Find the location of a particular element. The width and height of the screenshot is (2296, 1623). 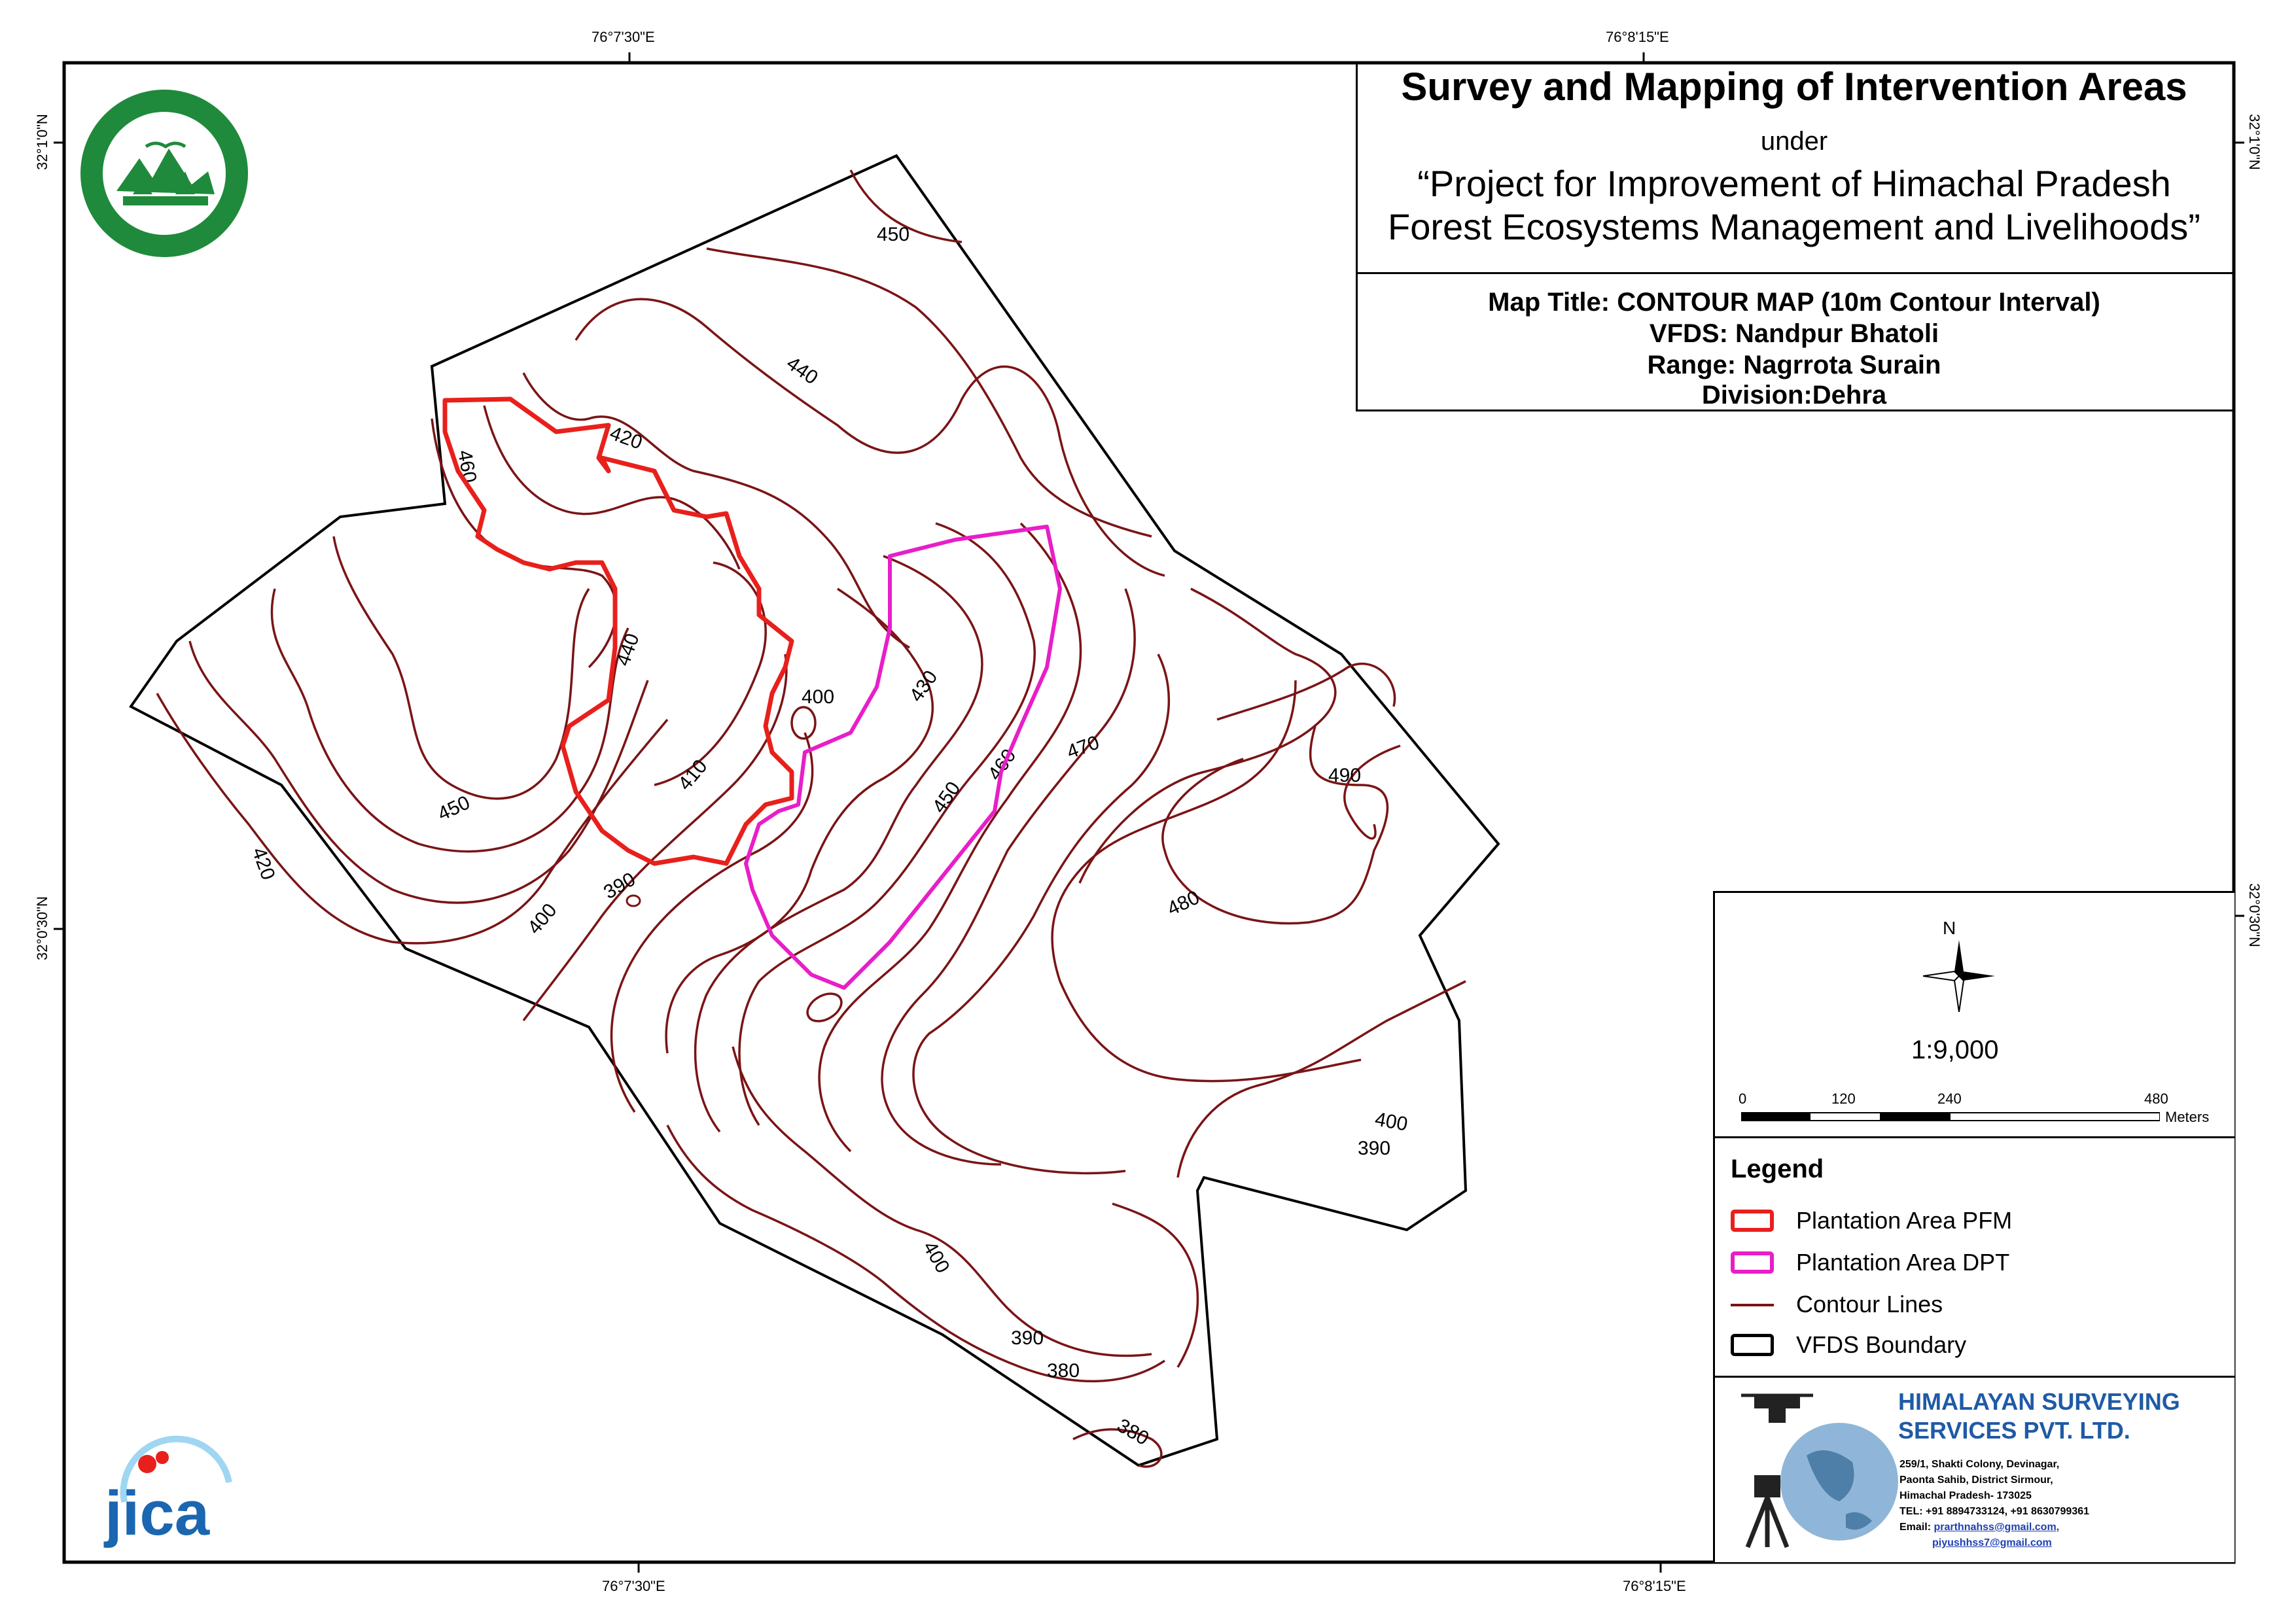

company-email-1: prarthnahss@gmail.com, is located at coordinates (1997, 1527).